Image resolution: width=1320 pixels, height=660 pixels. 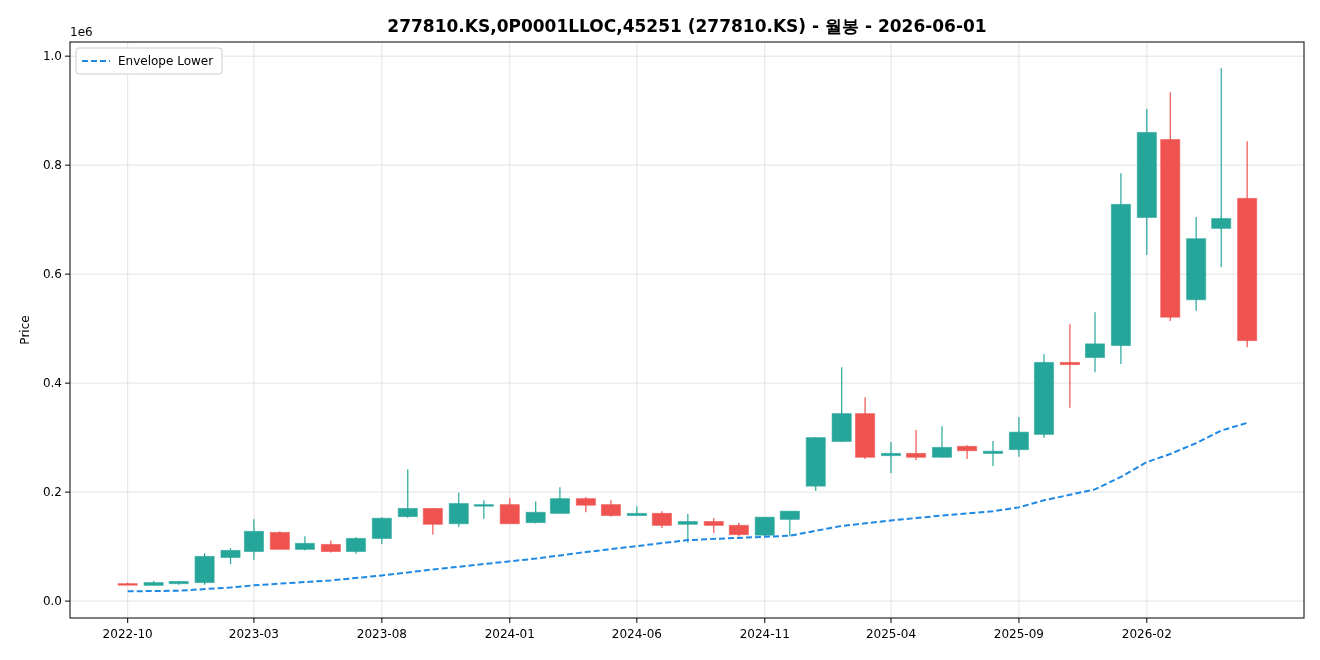 What do you see at coordinates (52, 383) in the screenshot?
I see `y-tick-label: 0.4` at bounding box center [52, 383].